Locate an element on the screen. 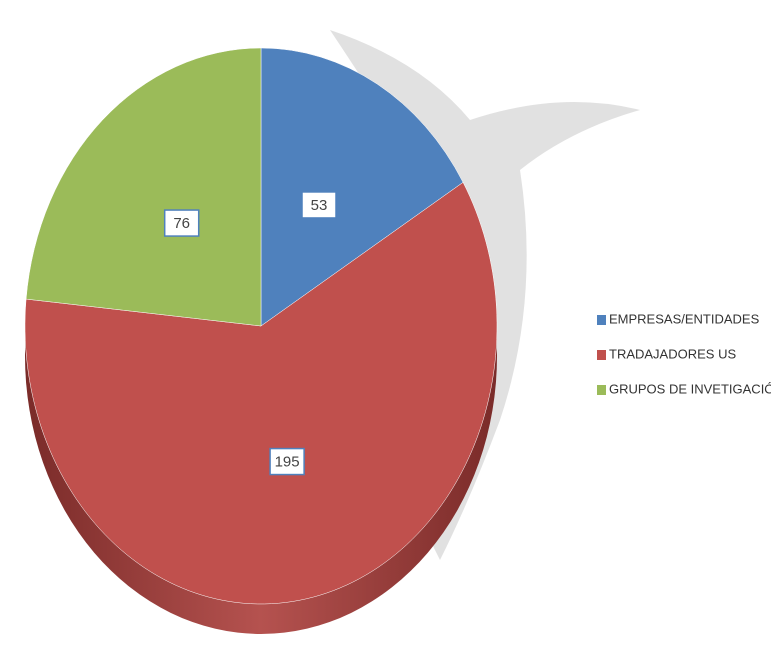 The width and height of the screenshot is (771, 665). data-label: 195 is located at coordinates (287, 461).